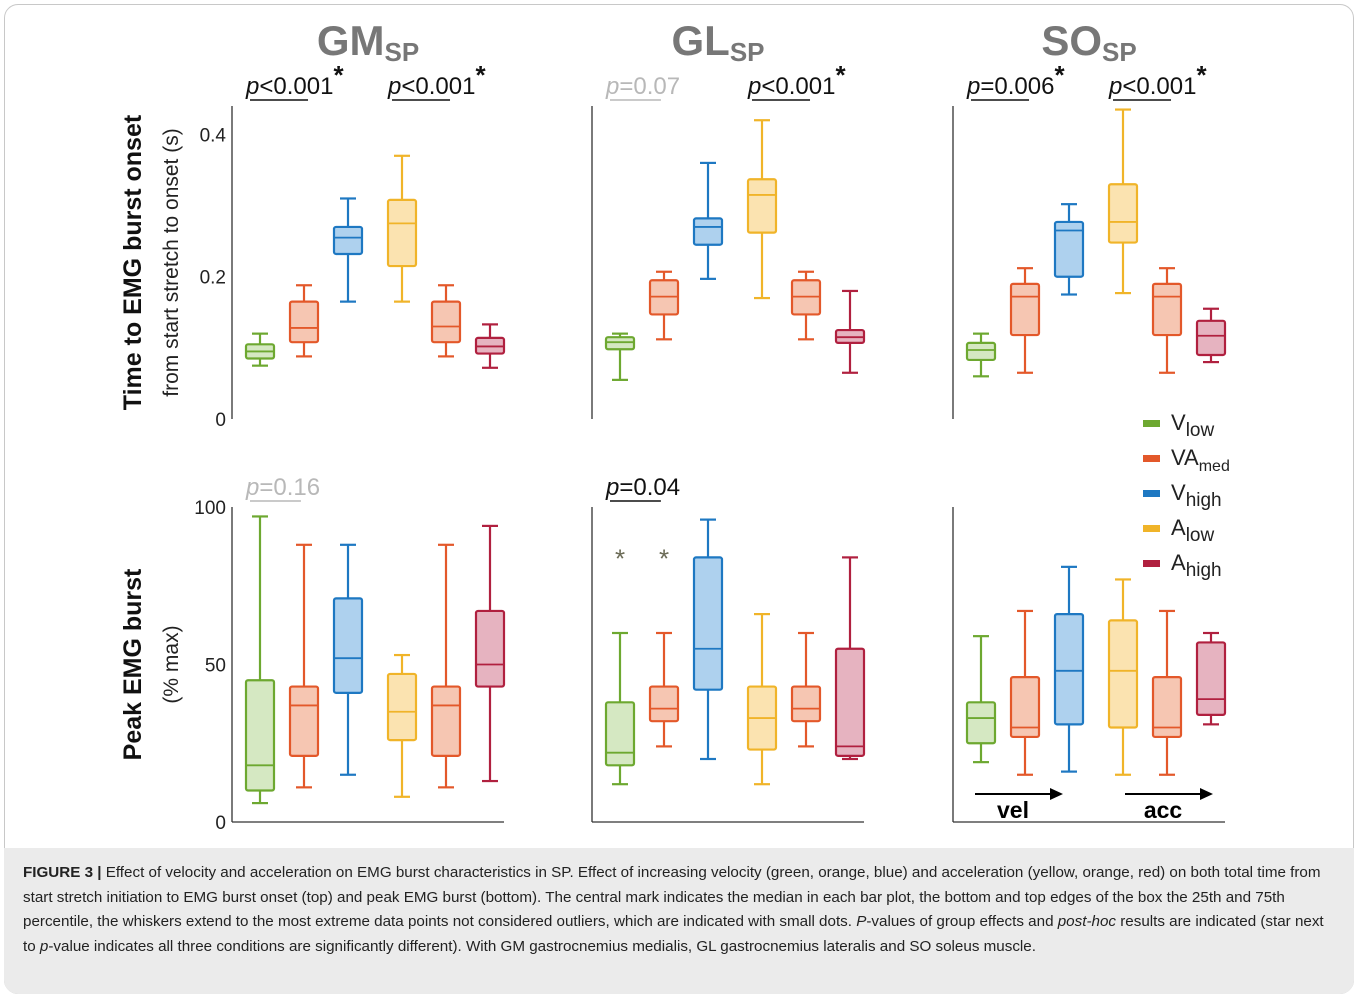 The width and height of the screenshot is (1360, 999). What do you see at coordinates (1086, 921) in the screenshot?
I see `caption-post-hoc: post-hoc` at bounding box center [1086, 921].